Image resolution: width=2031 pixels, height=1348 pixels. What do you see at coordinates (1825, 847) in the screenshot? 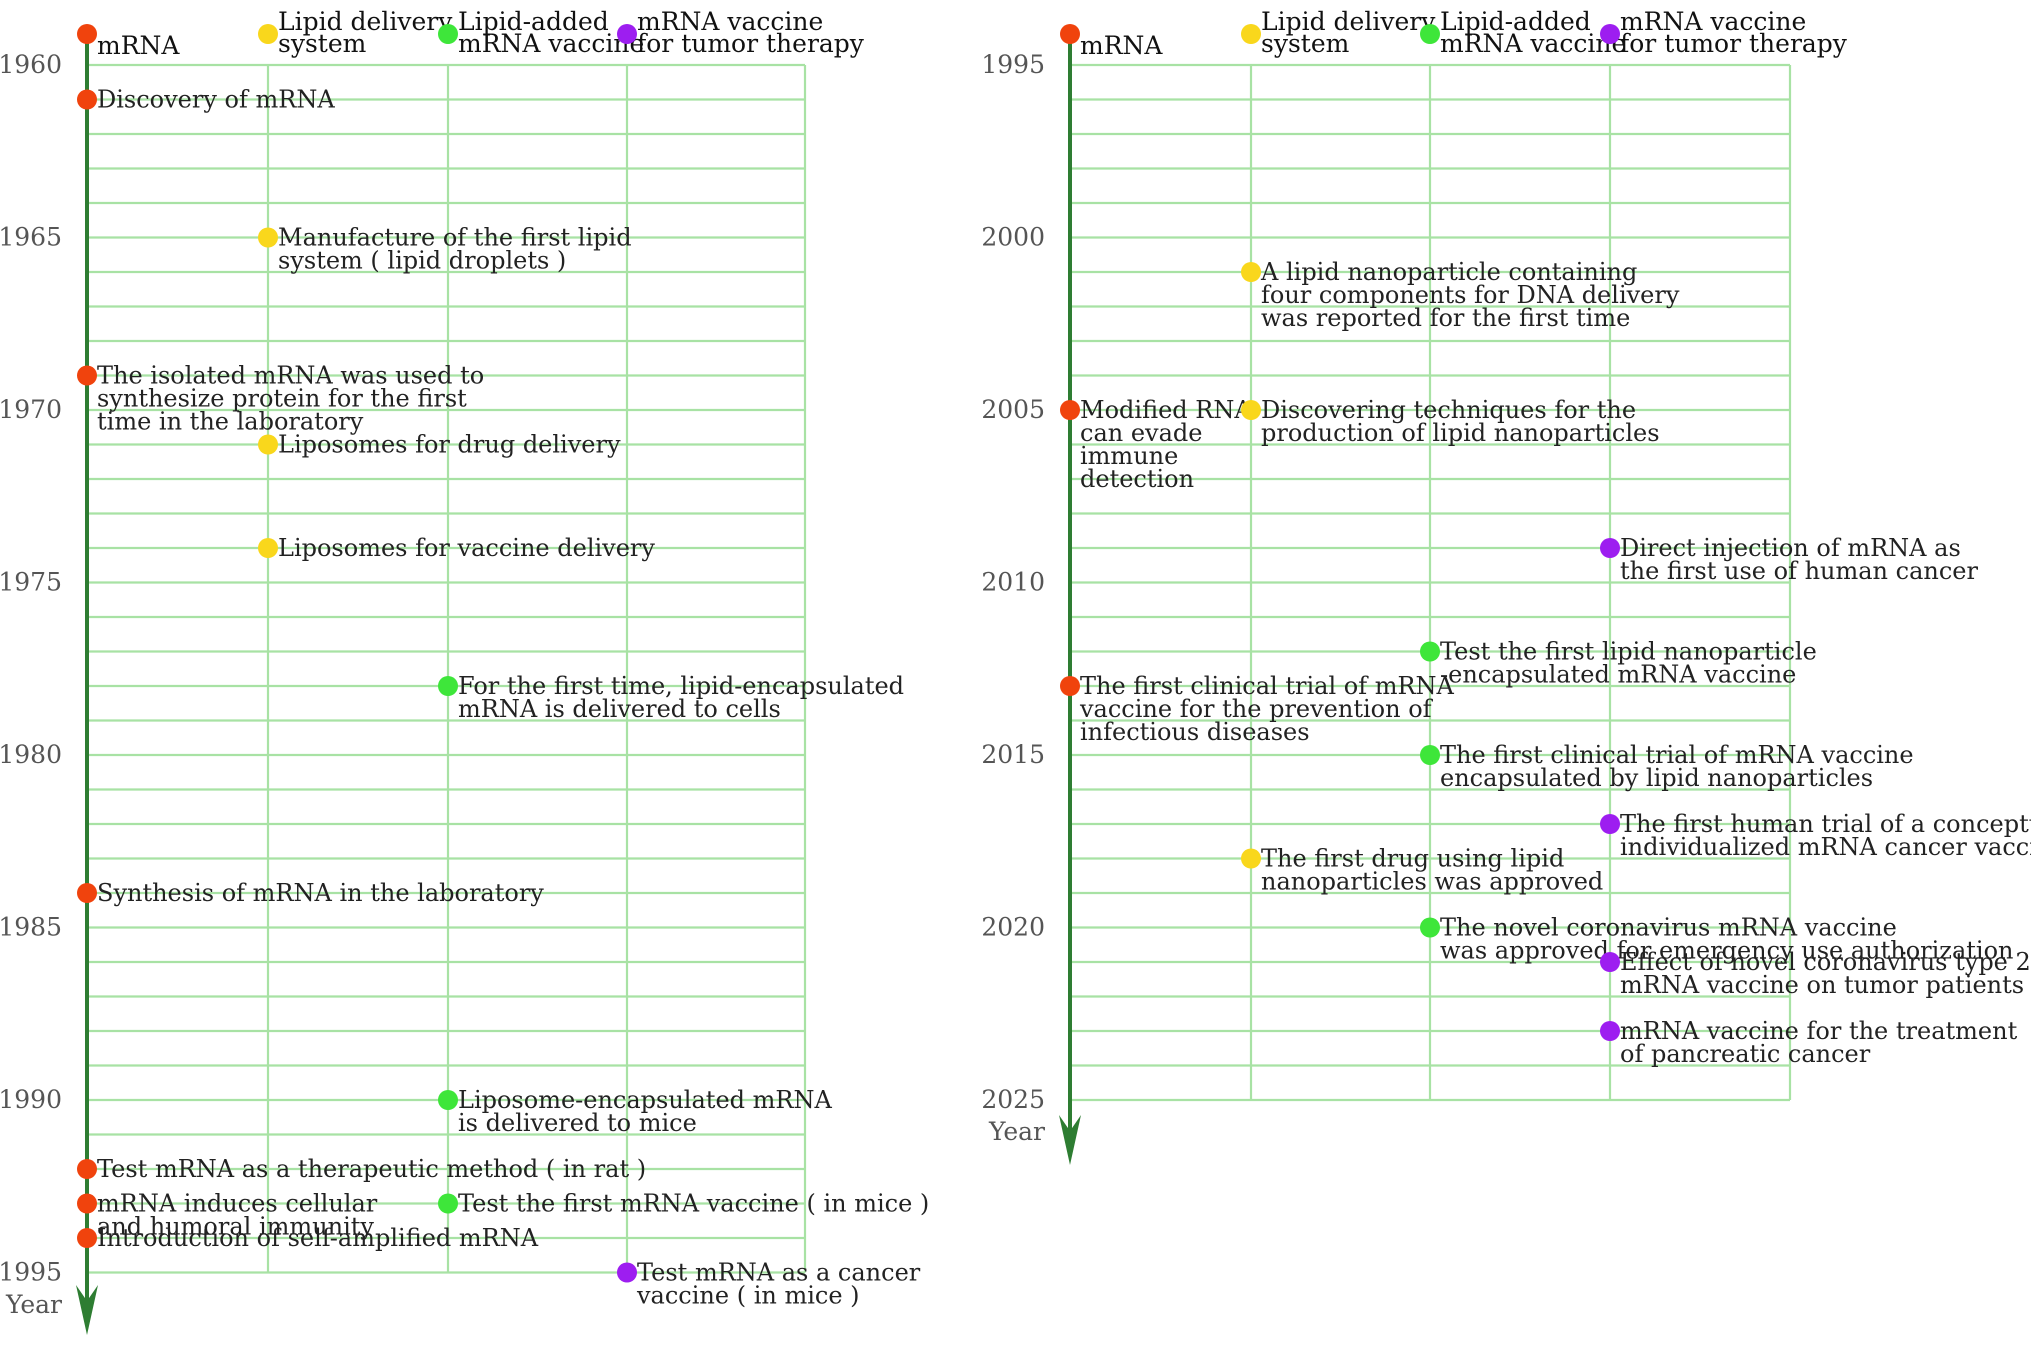
I see `event-label: individualized mRNA cancer vaccine` at bounding box center [1825, 847].